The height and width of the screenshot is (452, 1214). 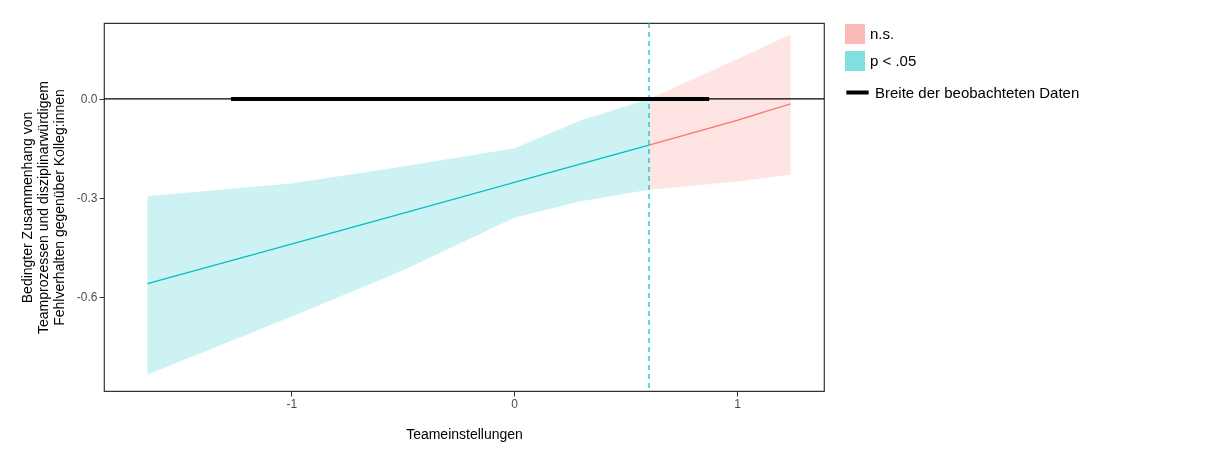 What do you see at coordinates (515, 403) in the screenshot?
I see `x-tick-label: 0` at bounding box center [515, 403].